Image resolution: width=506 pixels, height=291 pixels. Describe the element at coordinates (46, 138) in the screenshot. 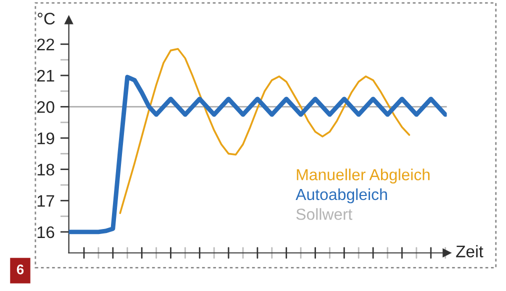

I see `y-tick-label: 19` at that location.